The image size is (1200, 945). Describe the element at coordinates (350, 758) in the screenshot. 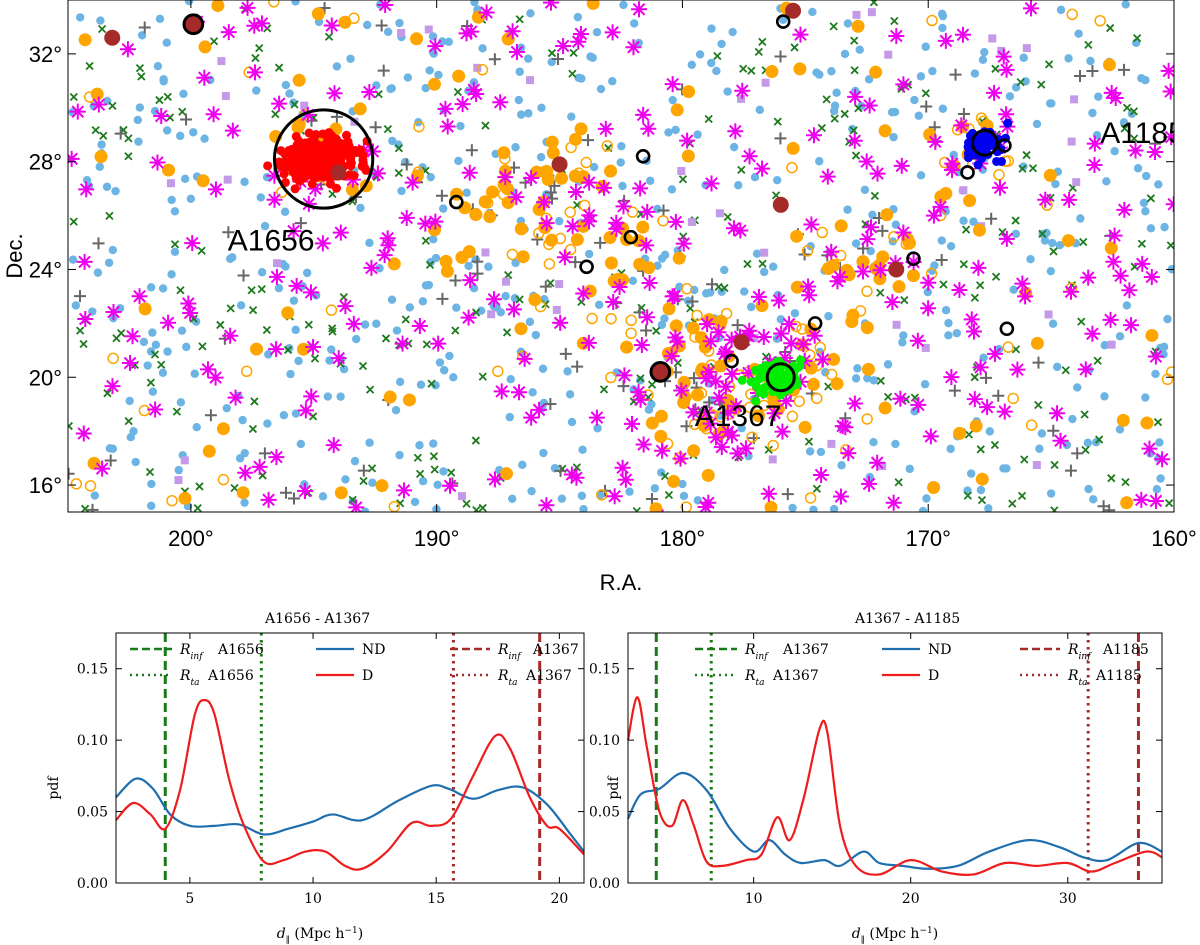

I see `pdf-frame` at that location.